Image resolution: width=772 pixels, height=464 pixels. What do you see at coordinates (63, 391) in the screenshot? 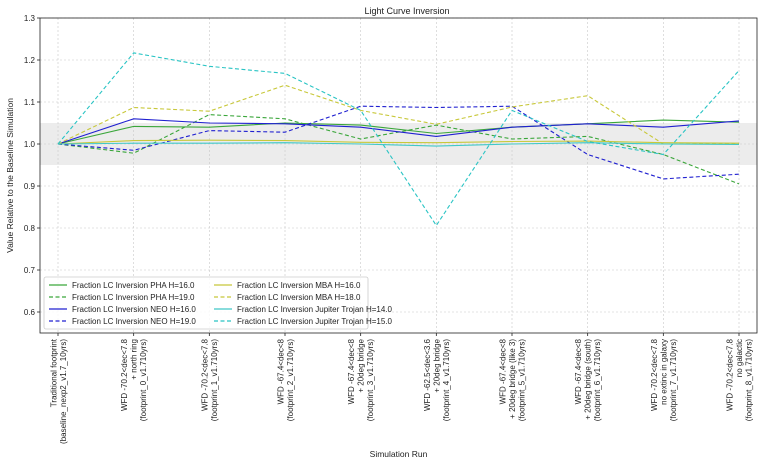
I see `x-tick-label-line: (baseline_nexp2_v1.7_10yrs)` at bounding box center [63, 391].